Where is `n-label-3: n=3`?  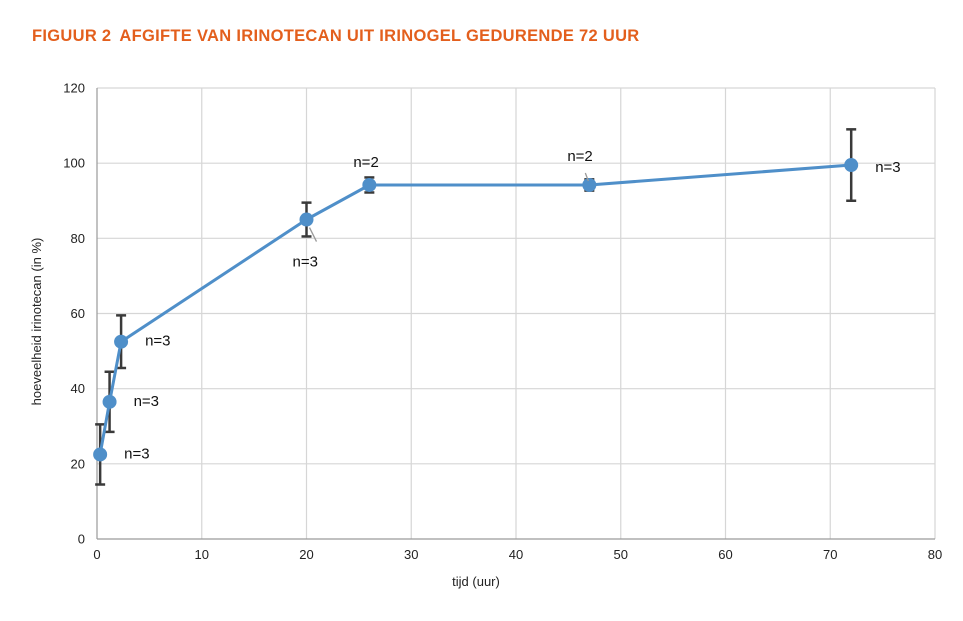
n-label-3: n=3 is located at coordinates (305, 262).